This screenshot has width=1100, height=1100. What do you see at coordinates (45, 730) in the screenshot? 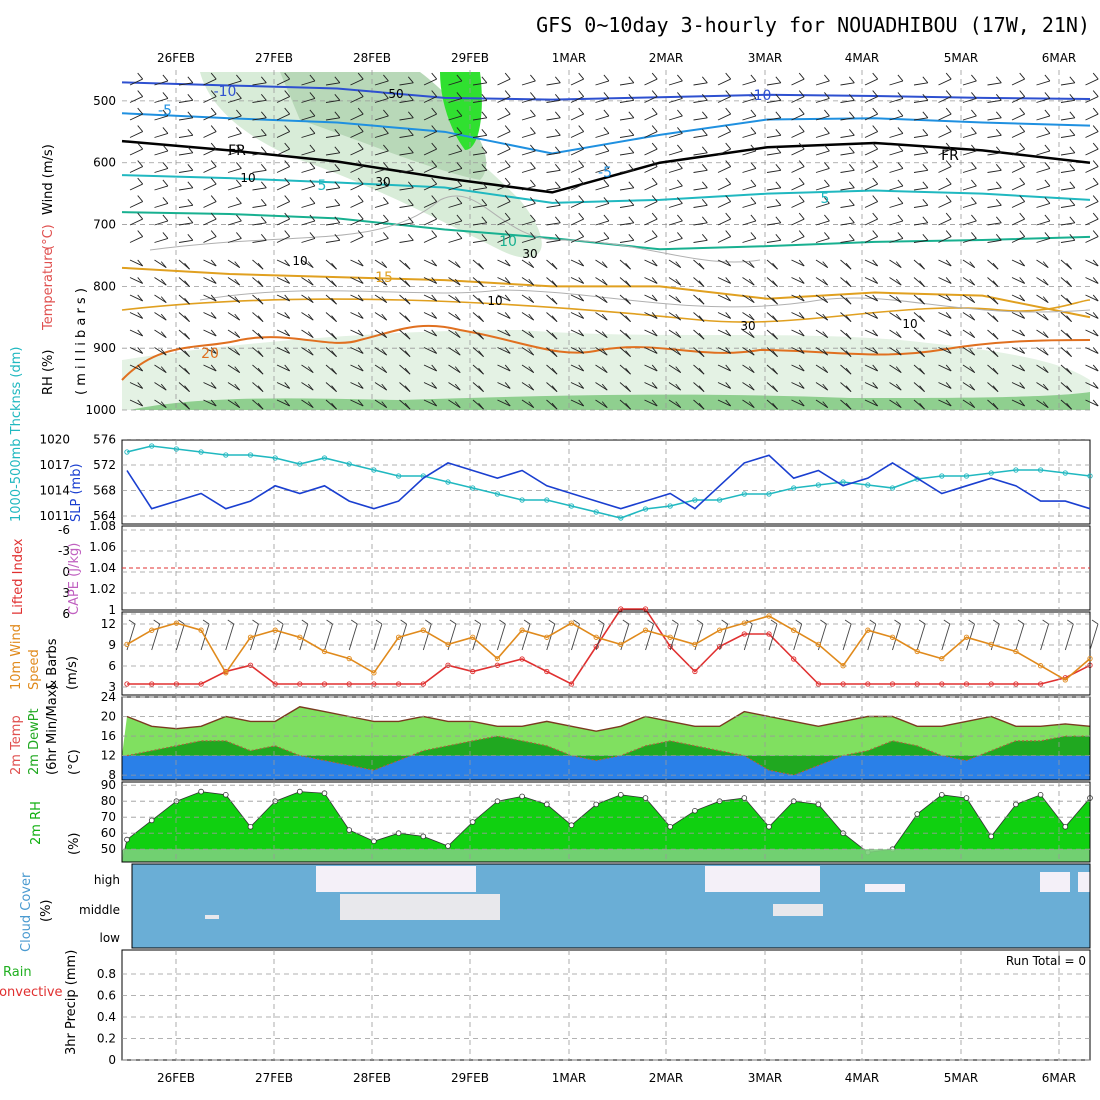
I see `temp-ylabel: 2m Temp 2m DewPt (6hr Min/Max) (°C)` at bounding box center [45, 730].